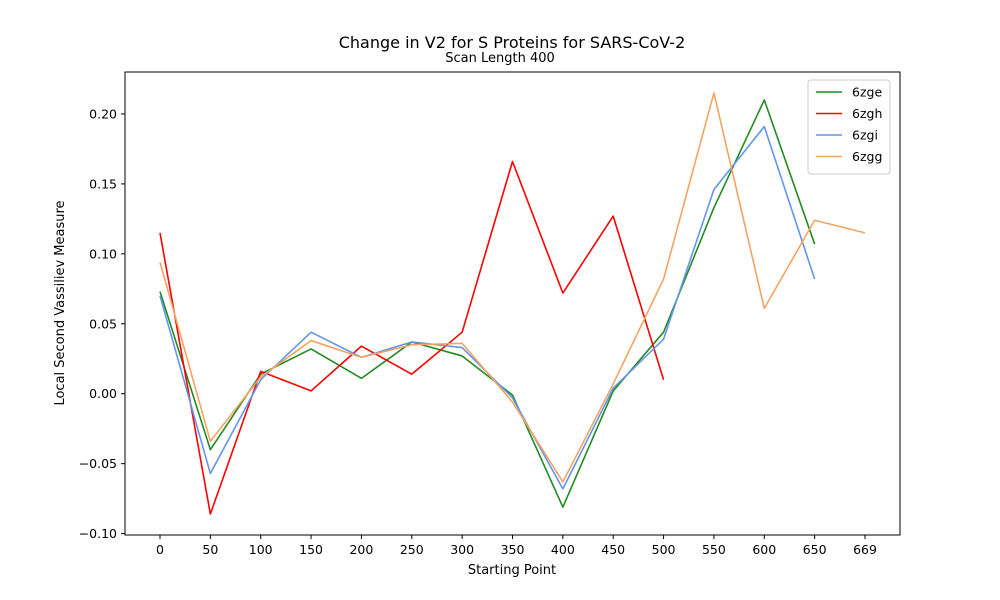 This screenshot has height=600, width=1000. What do you see at coordinates (867, 156) in the screenshot?
I see `legend-label: 6zgg` at bounding box center [867, 156].